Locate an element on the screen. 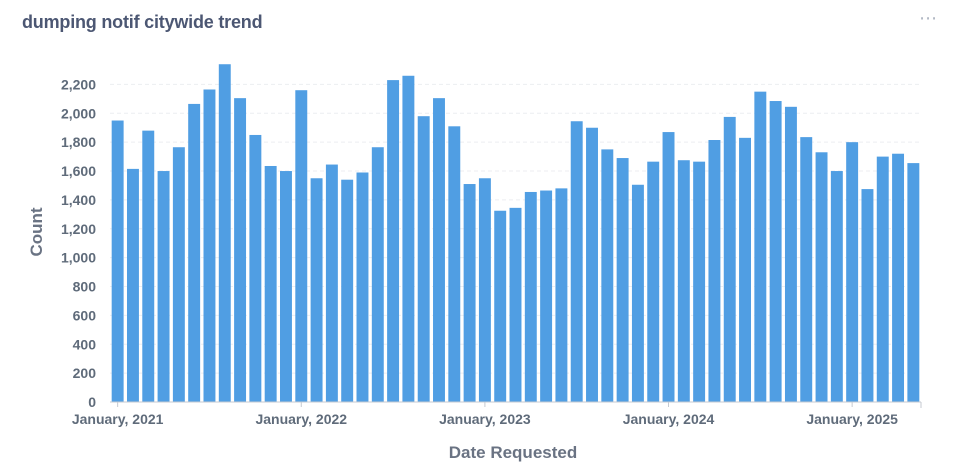 This screenshot has height=476, width=960. bar: 2025-03: 1700 is located at coordinates (882, 279).